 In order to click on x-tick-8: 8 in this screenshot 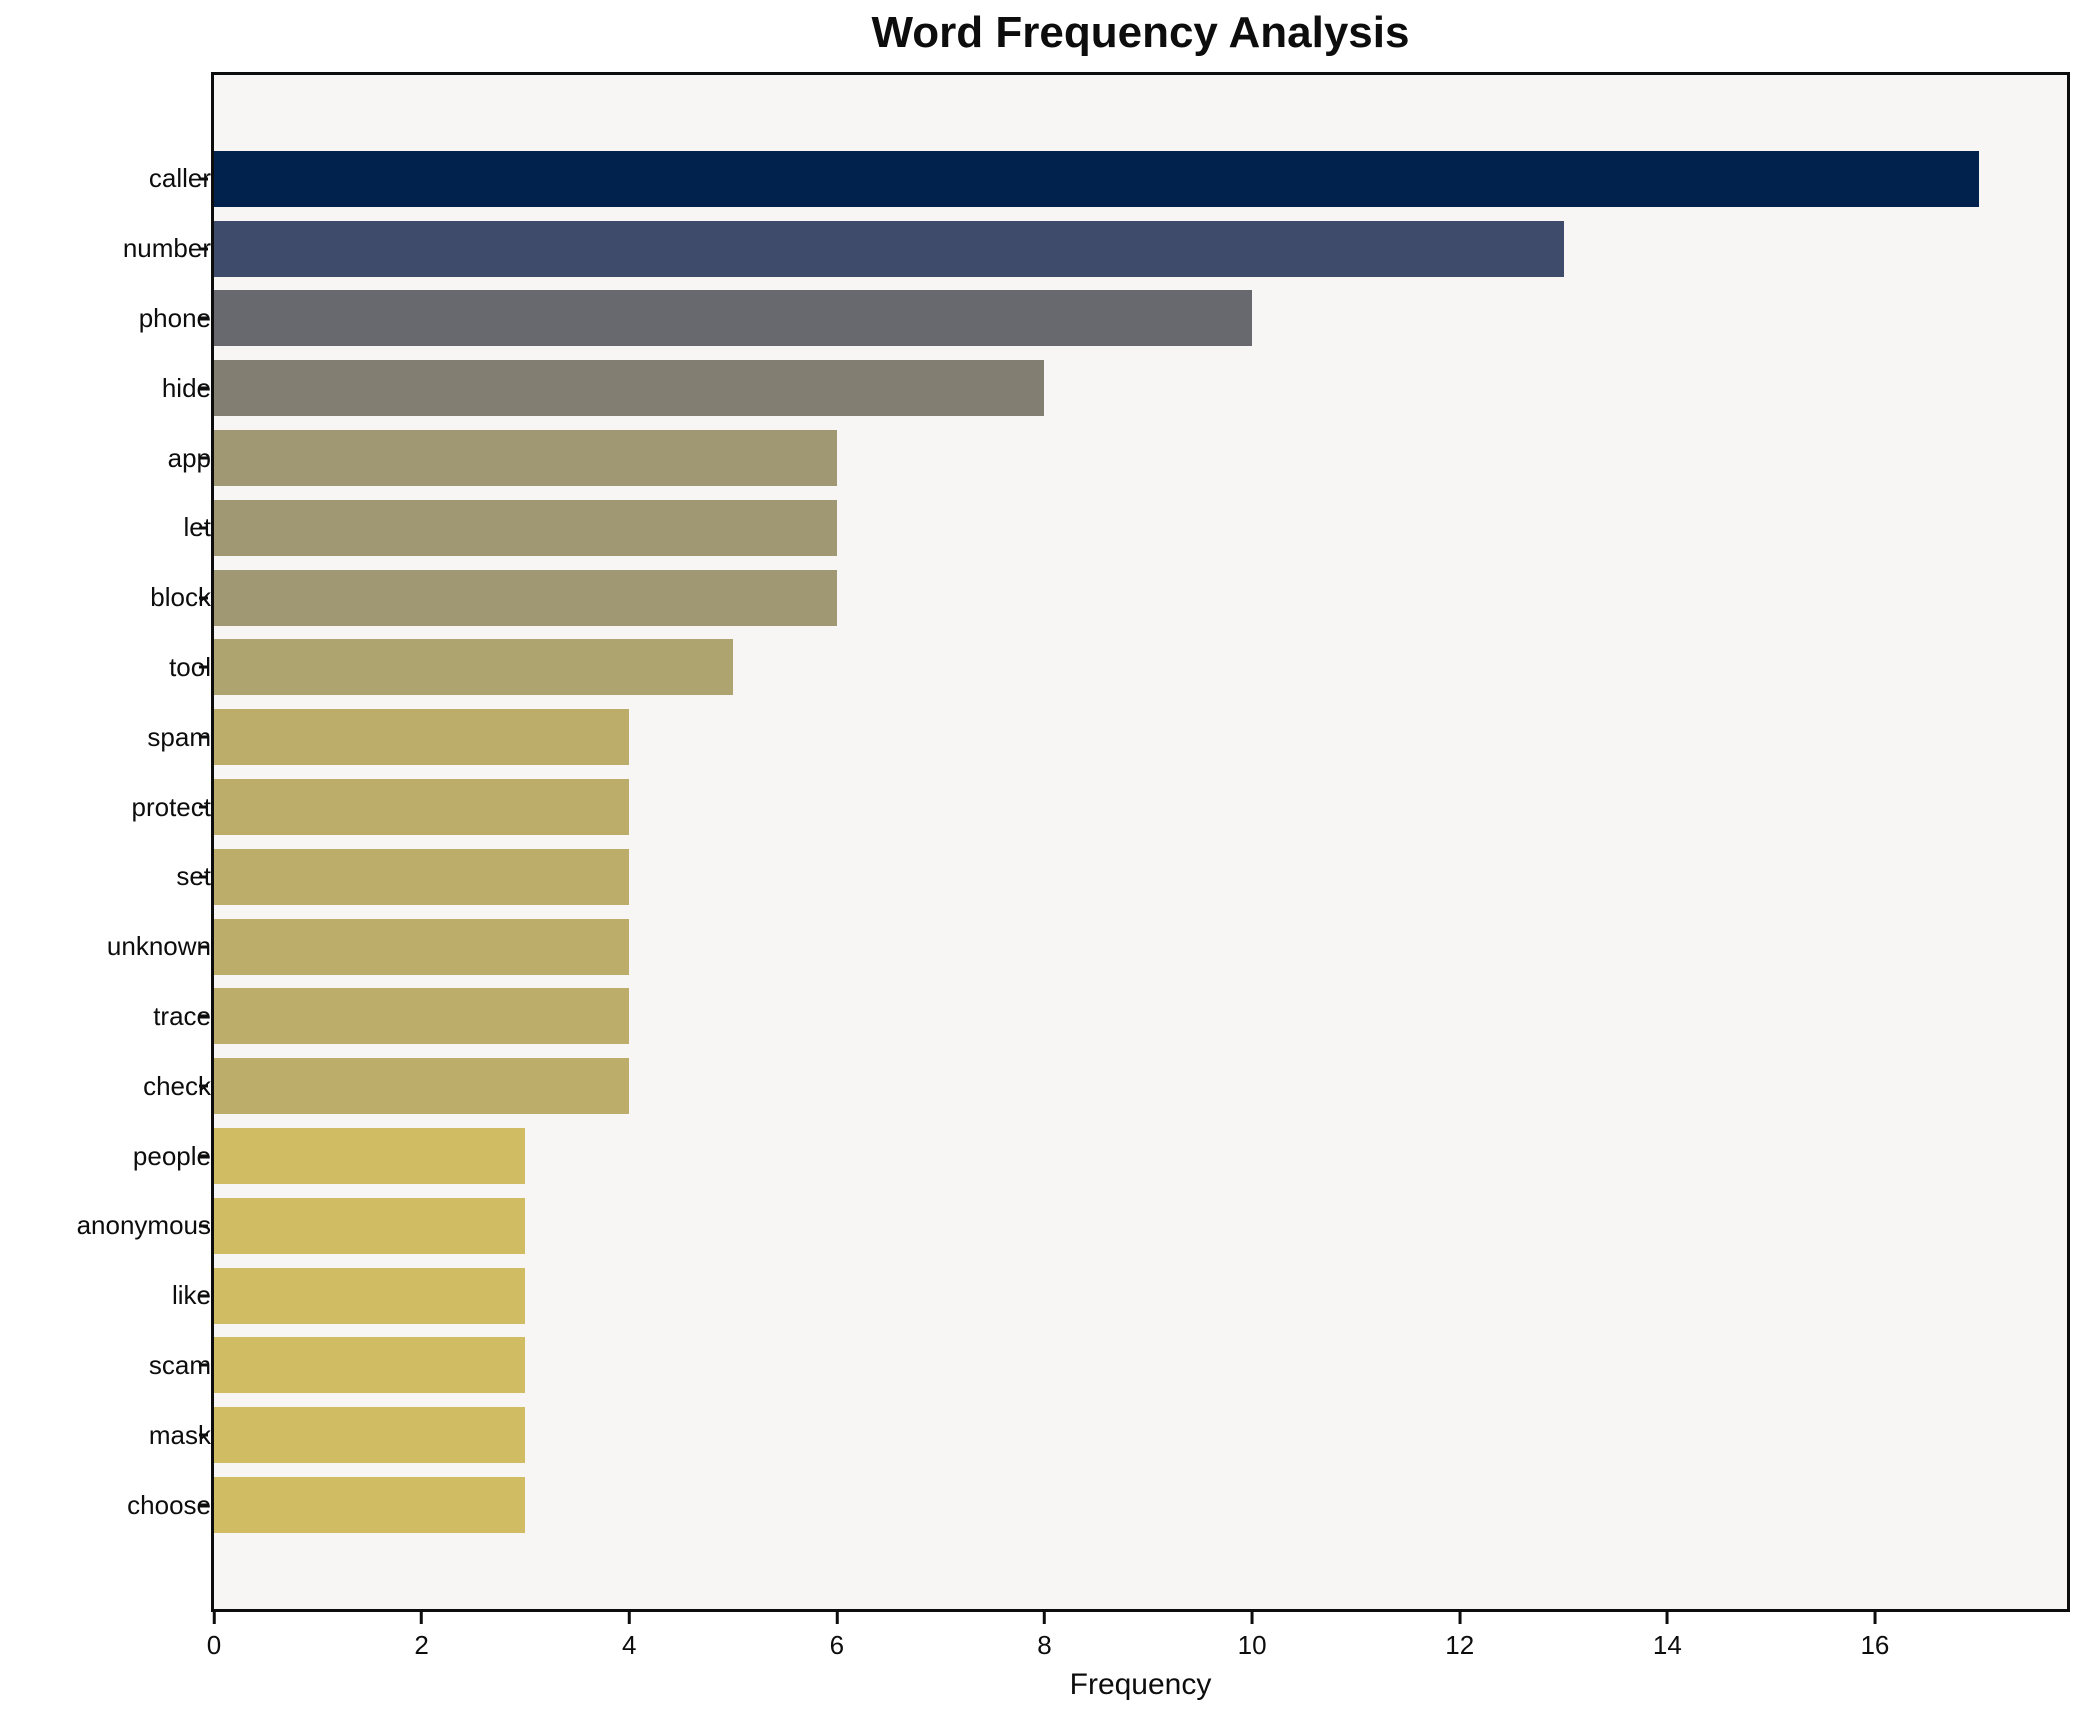, I will do `click(1044, 1636)`.